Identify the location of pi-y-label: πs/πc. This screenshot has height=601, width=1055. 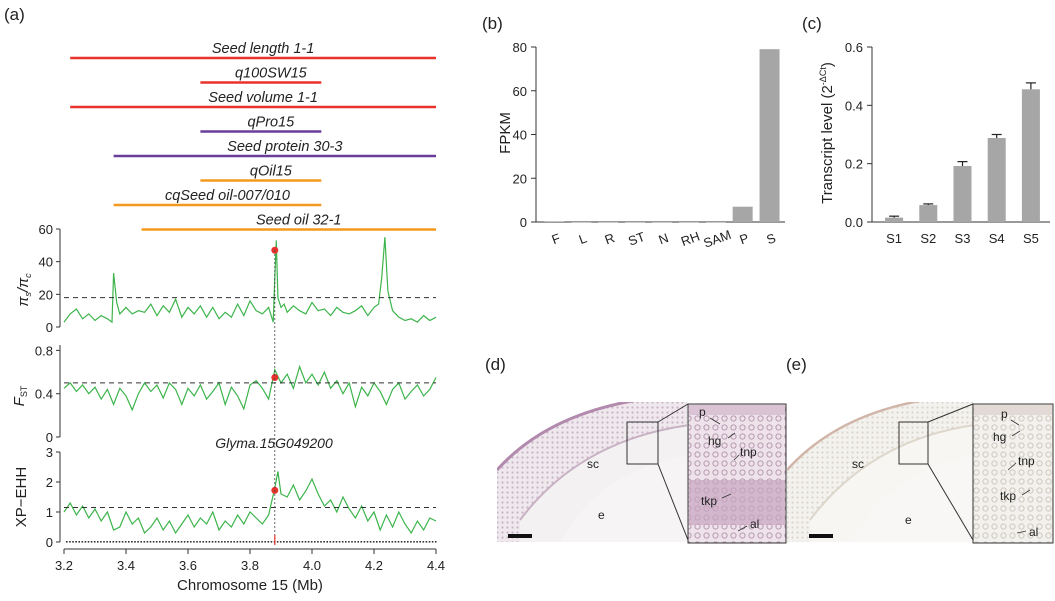
(24, 290).